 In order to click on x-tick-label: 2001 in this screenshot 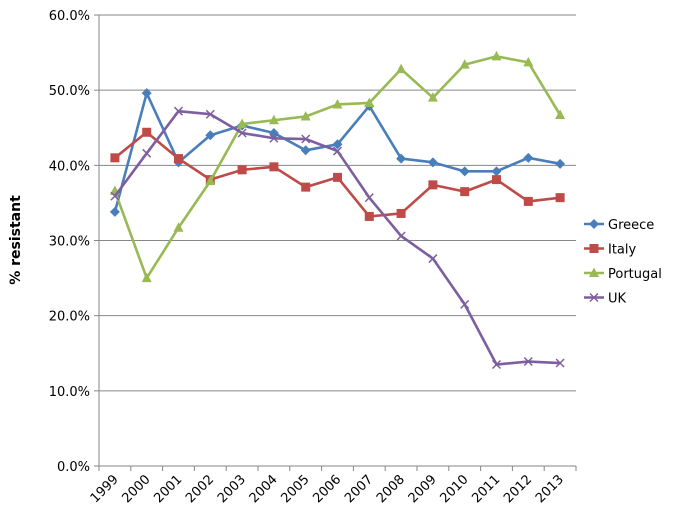, I will do `click(168, 489)`.